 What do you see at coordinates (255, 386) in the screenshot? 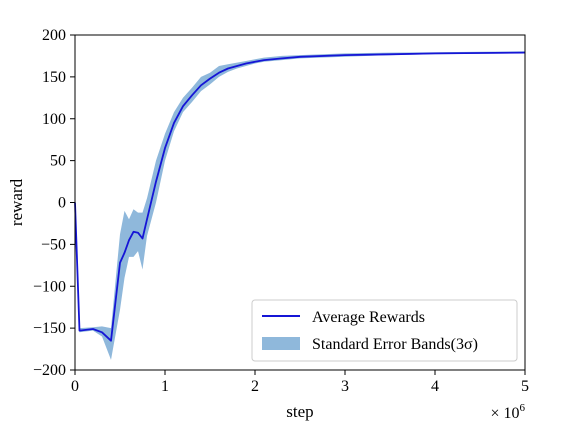
I see `x-tick-label: 2` at bounding box center [255, 386].